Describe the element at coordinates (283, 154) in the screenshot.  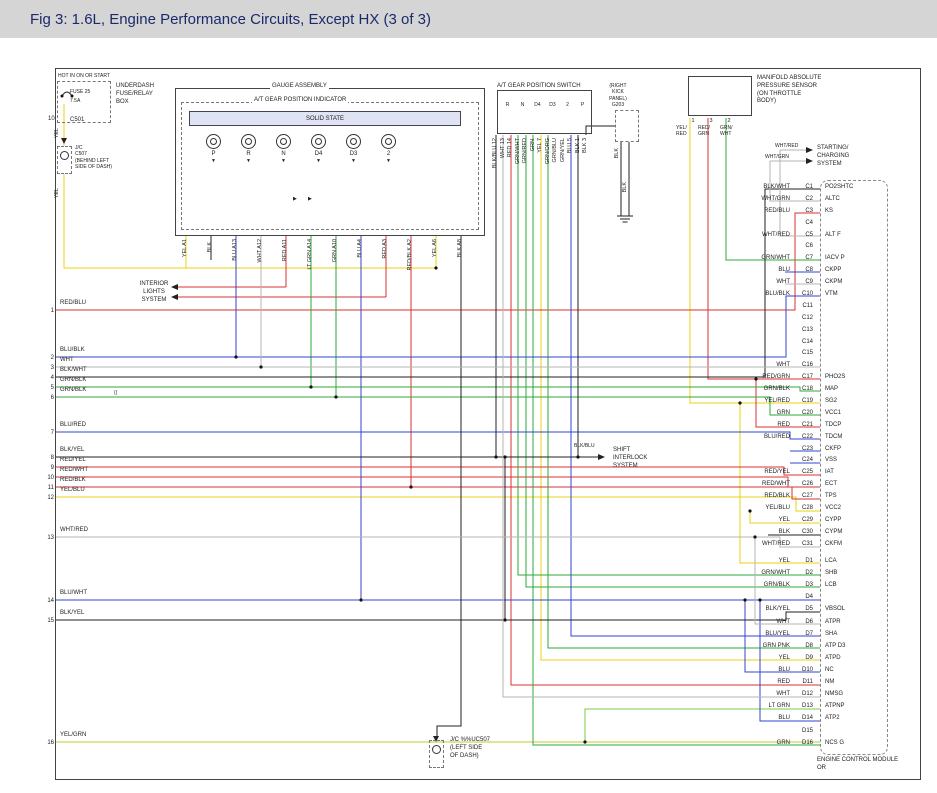
I see `lamp-letter: N` at that location.